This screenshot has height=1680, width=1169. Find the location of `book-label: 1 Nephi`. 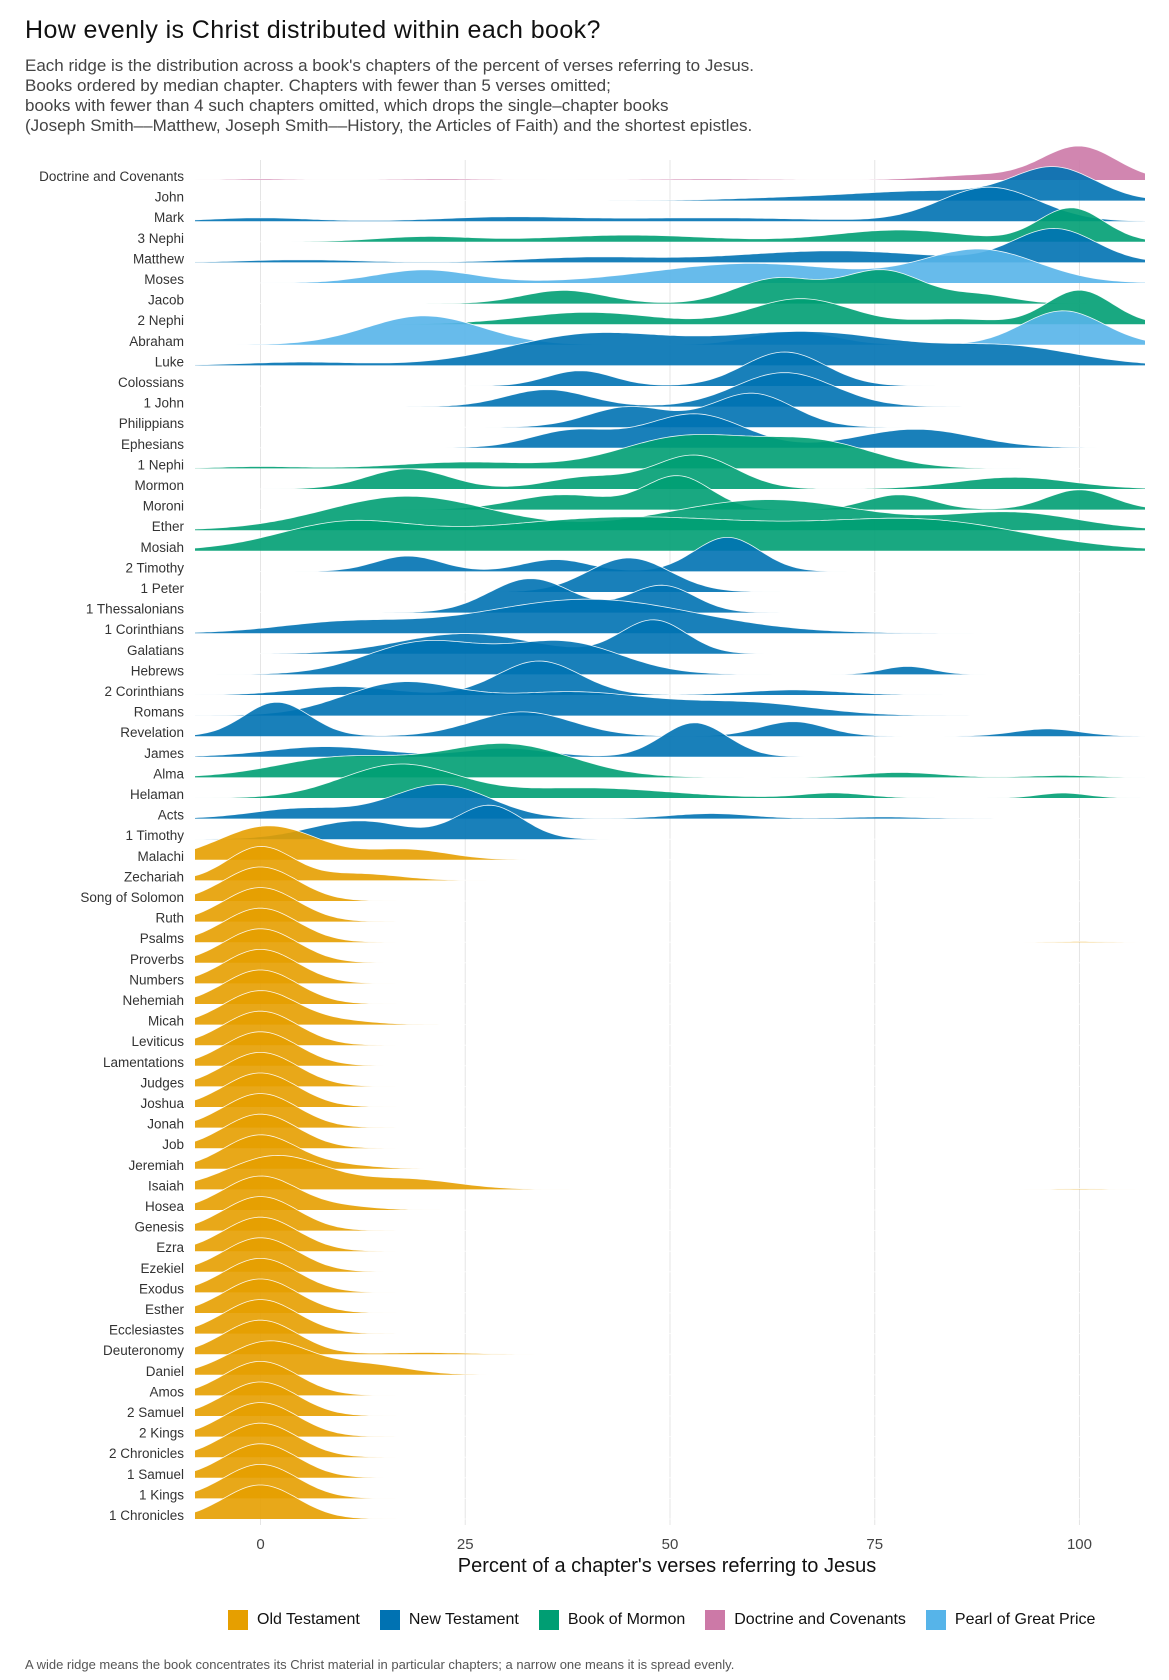

book-label: 1 Nephi is located at coordinates (160, 464).